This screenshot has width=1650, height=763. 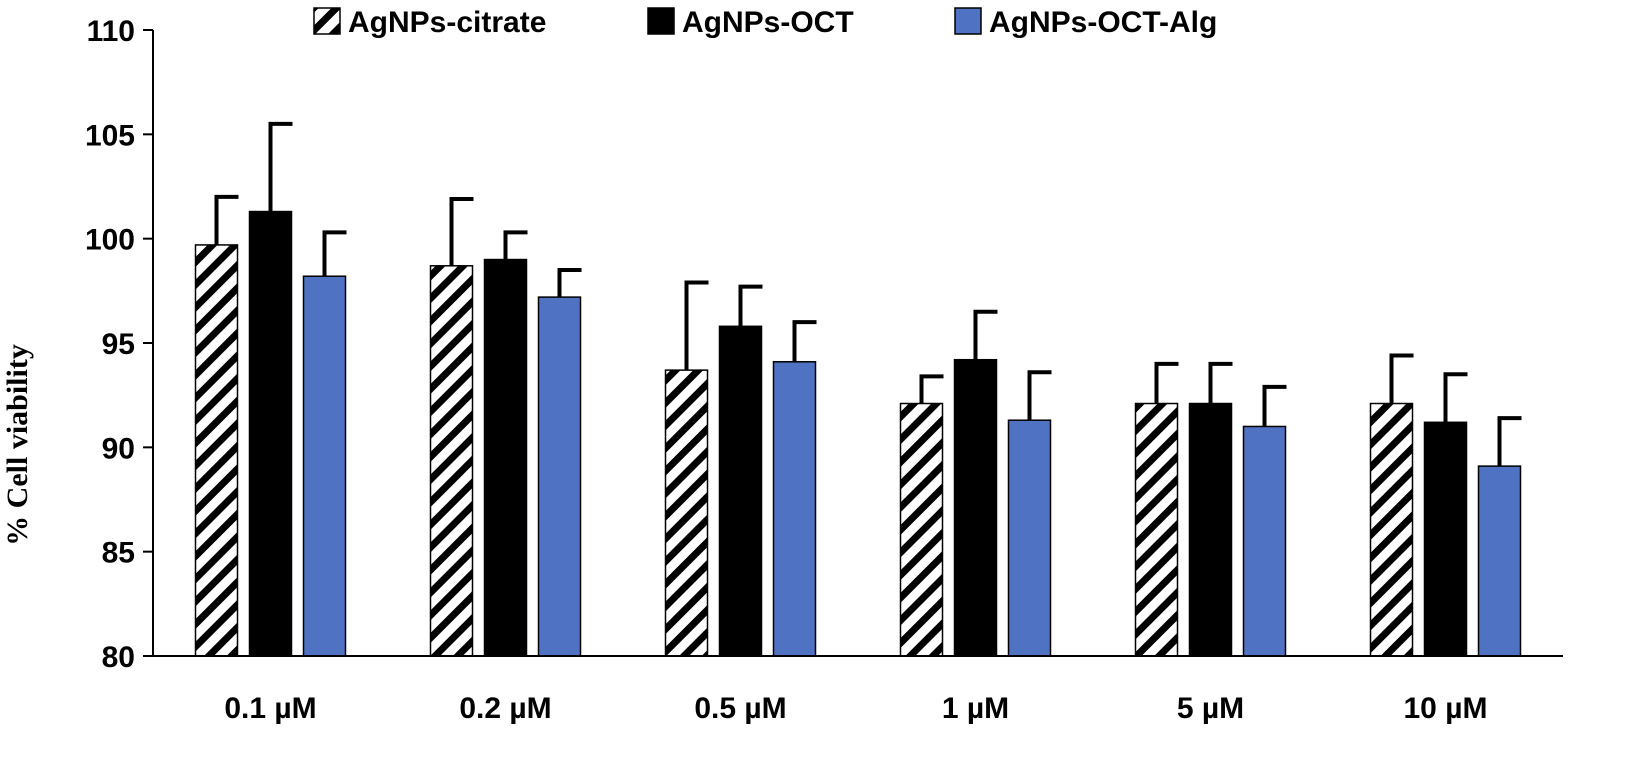 I want to click on y-tick-label: 95, so click(x=118, y=344).